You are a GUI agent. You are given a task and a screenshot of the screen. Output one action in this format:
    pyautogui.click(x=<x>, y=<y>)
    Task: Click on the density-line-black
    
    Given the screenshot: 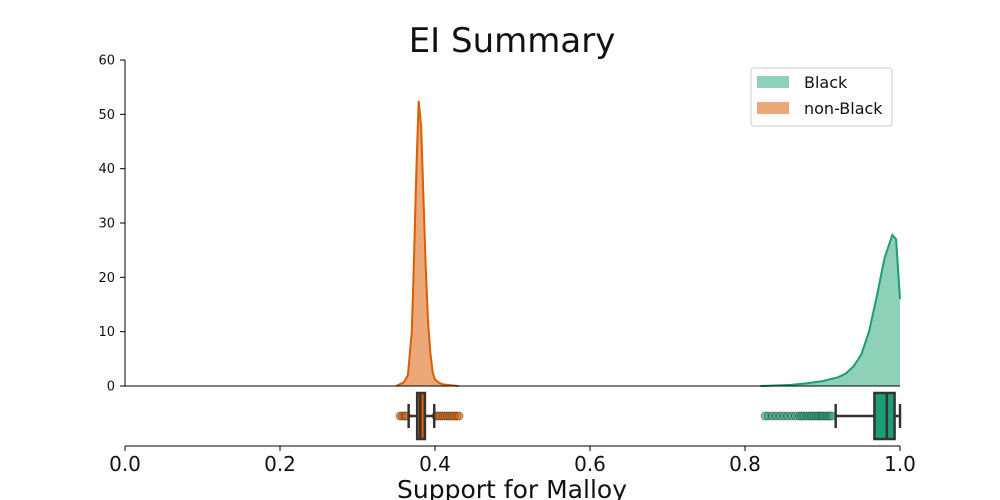 What is the action you would take?
    pyautogui.click(x=830, y=310)
    